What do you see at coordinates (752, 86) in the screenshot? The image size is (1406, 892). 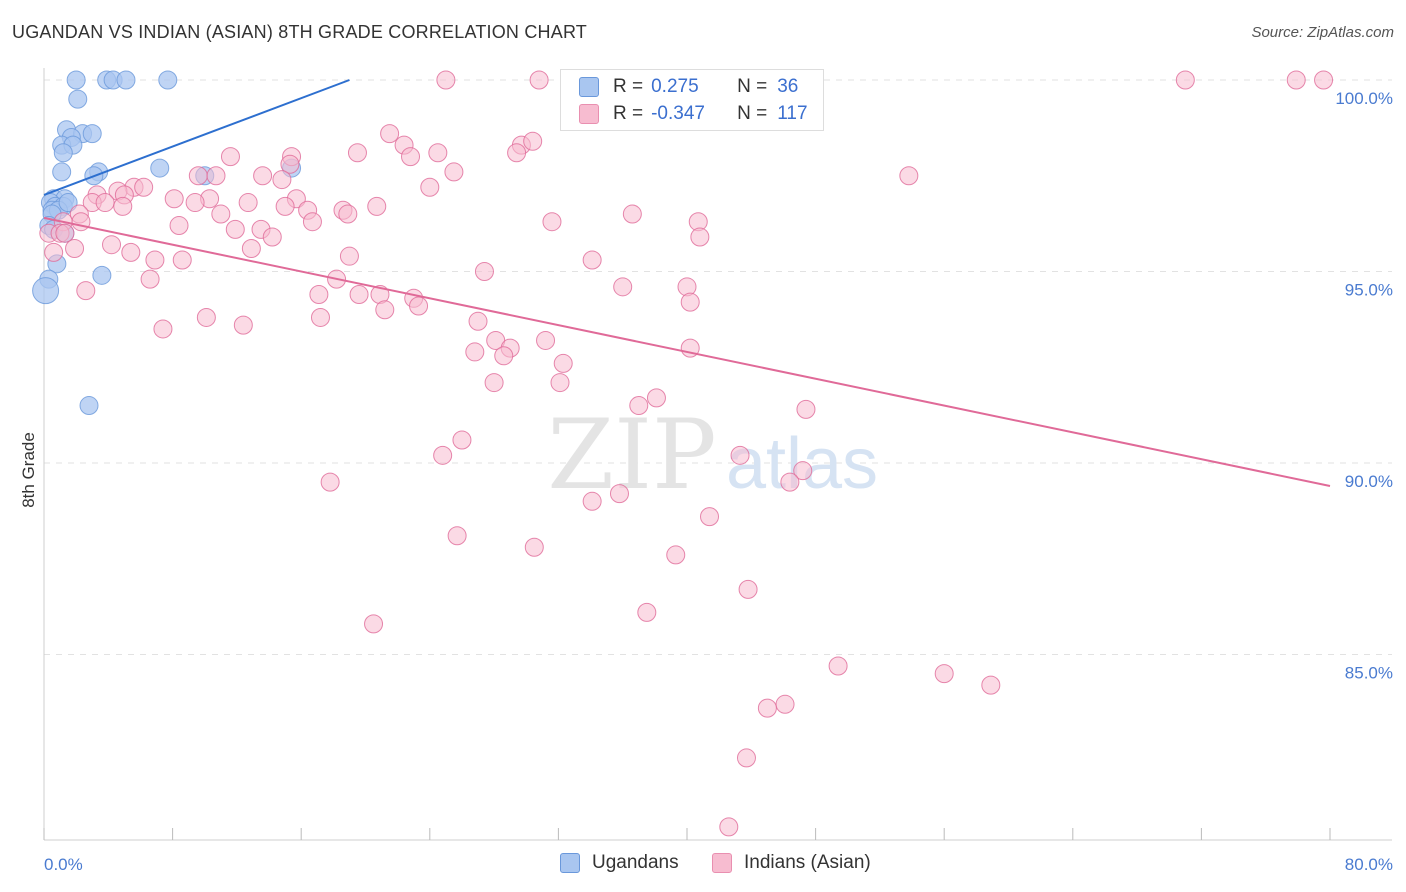 I see `legend-n-label: N =` at bounding box center [752, 86].